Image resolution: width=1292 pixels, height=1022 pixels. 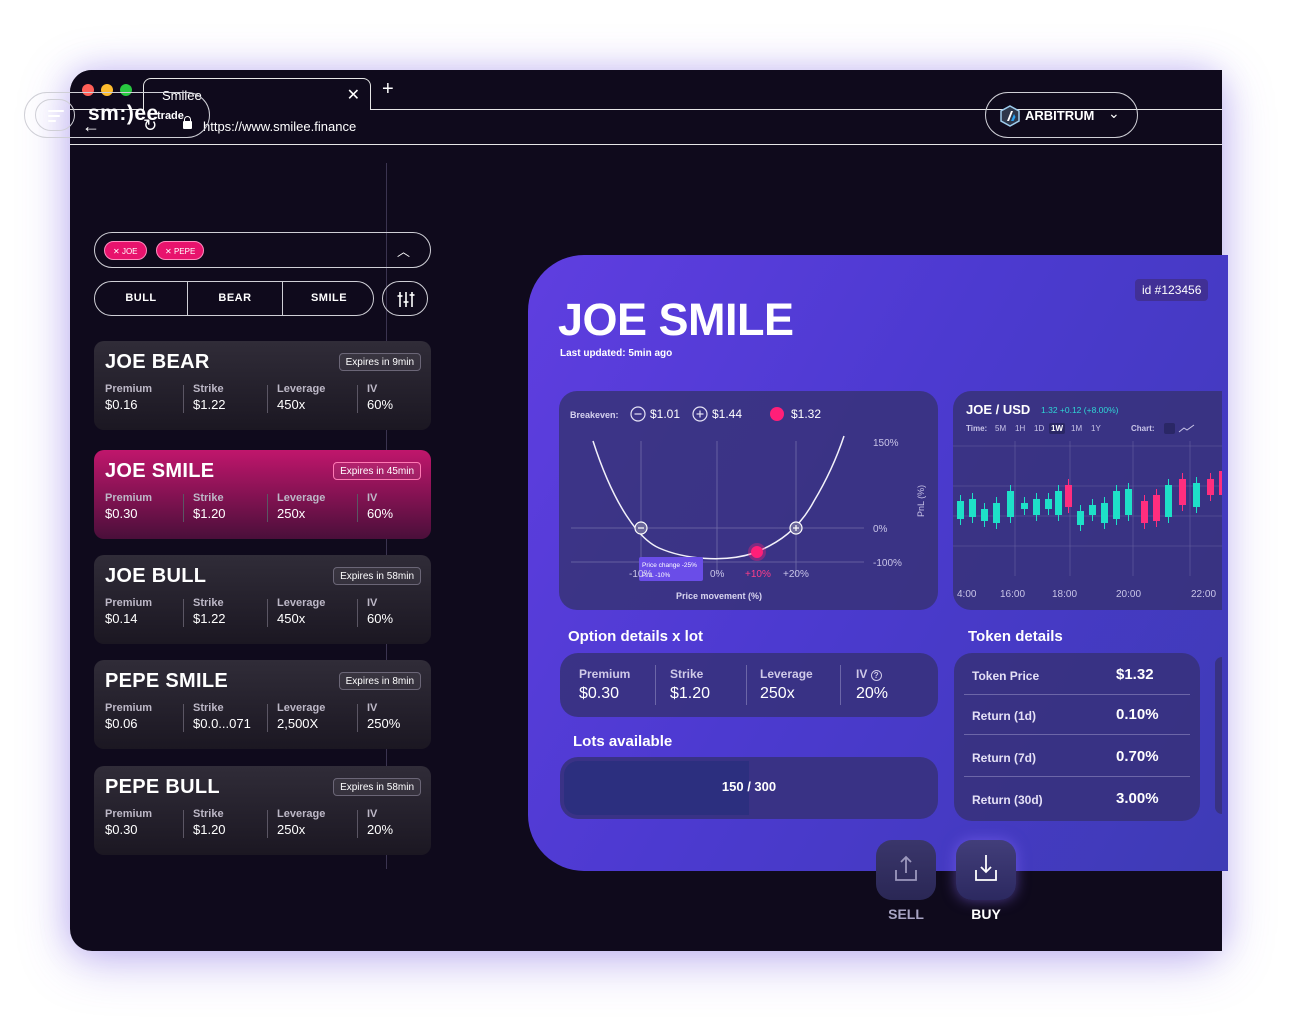 I want to click on address-bar: ← ↻ https://www.smilee.finance, so click(x=646, y=127).